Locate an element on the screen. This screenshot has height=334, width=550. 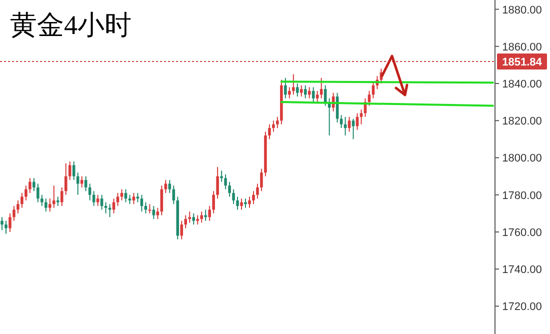
chart-title: 黄金4小时 is located at coordinates (71, 25).